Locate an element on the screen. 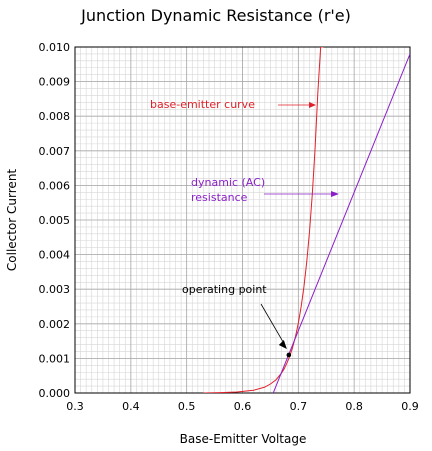 Image resolution: width=432 pixels, height=451 pixels. chart-title: Junction Dynamic Resistance (r'e) is located at coordinates (215, 15).